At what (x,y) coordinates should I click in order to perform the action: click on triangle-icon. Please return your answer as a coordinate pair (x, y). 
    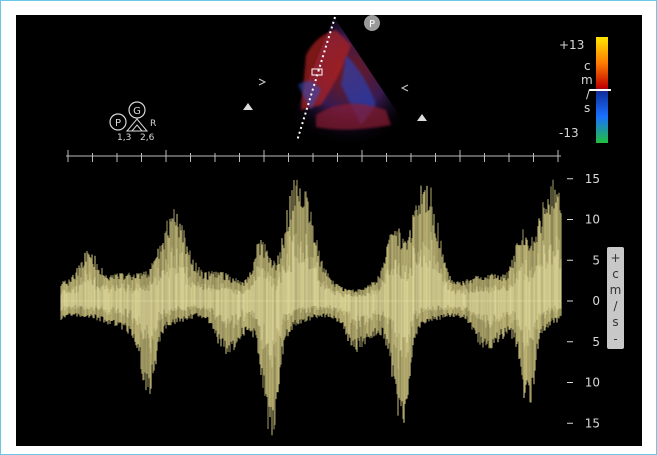
    Looking at the image, I should click on (137, 125).